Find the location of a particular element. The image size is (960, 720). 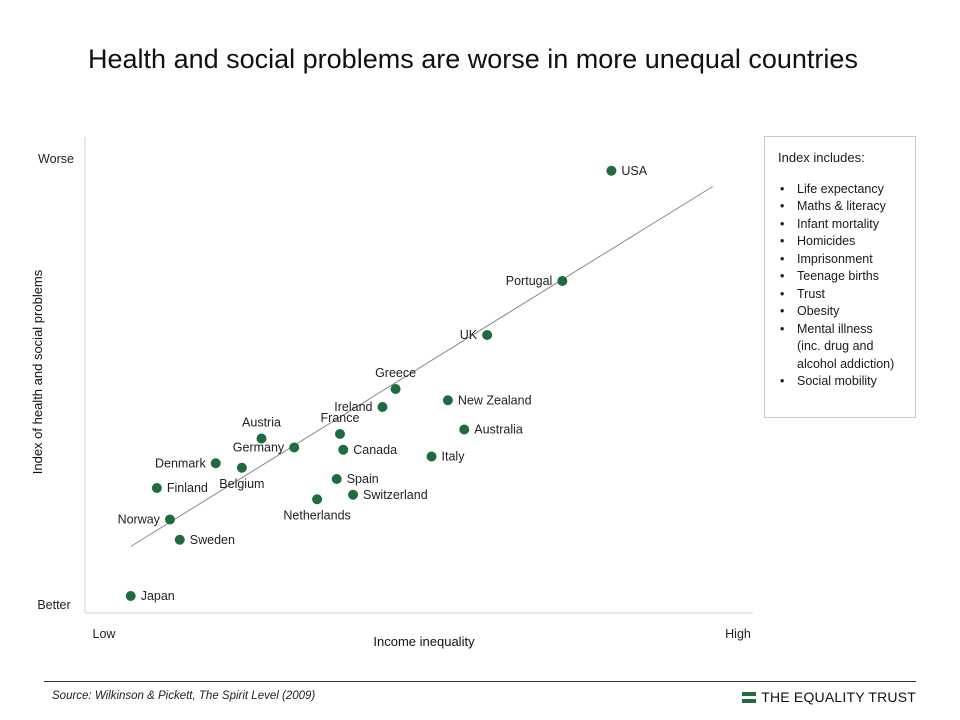

data-point-netherlands is located at coordinates (317, 499).